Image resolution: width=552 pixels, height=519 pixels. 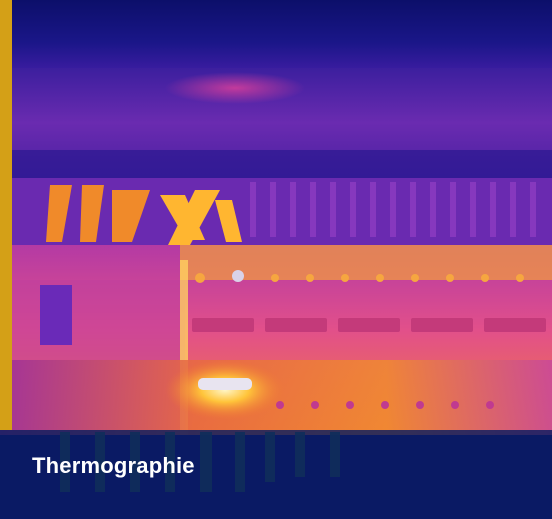 What do you see at coordinates (113, 465) in the screenshot?
I see `caption-title: Thermographie` at bounding box center [113, 465].